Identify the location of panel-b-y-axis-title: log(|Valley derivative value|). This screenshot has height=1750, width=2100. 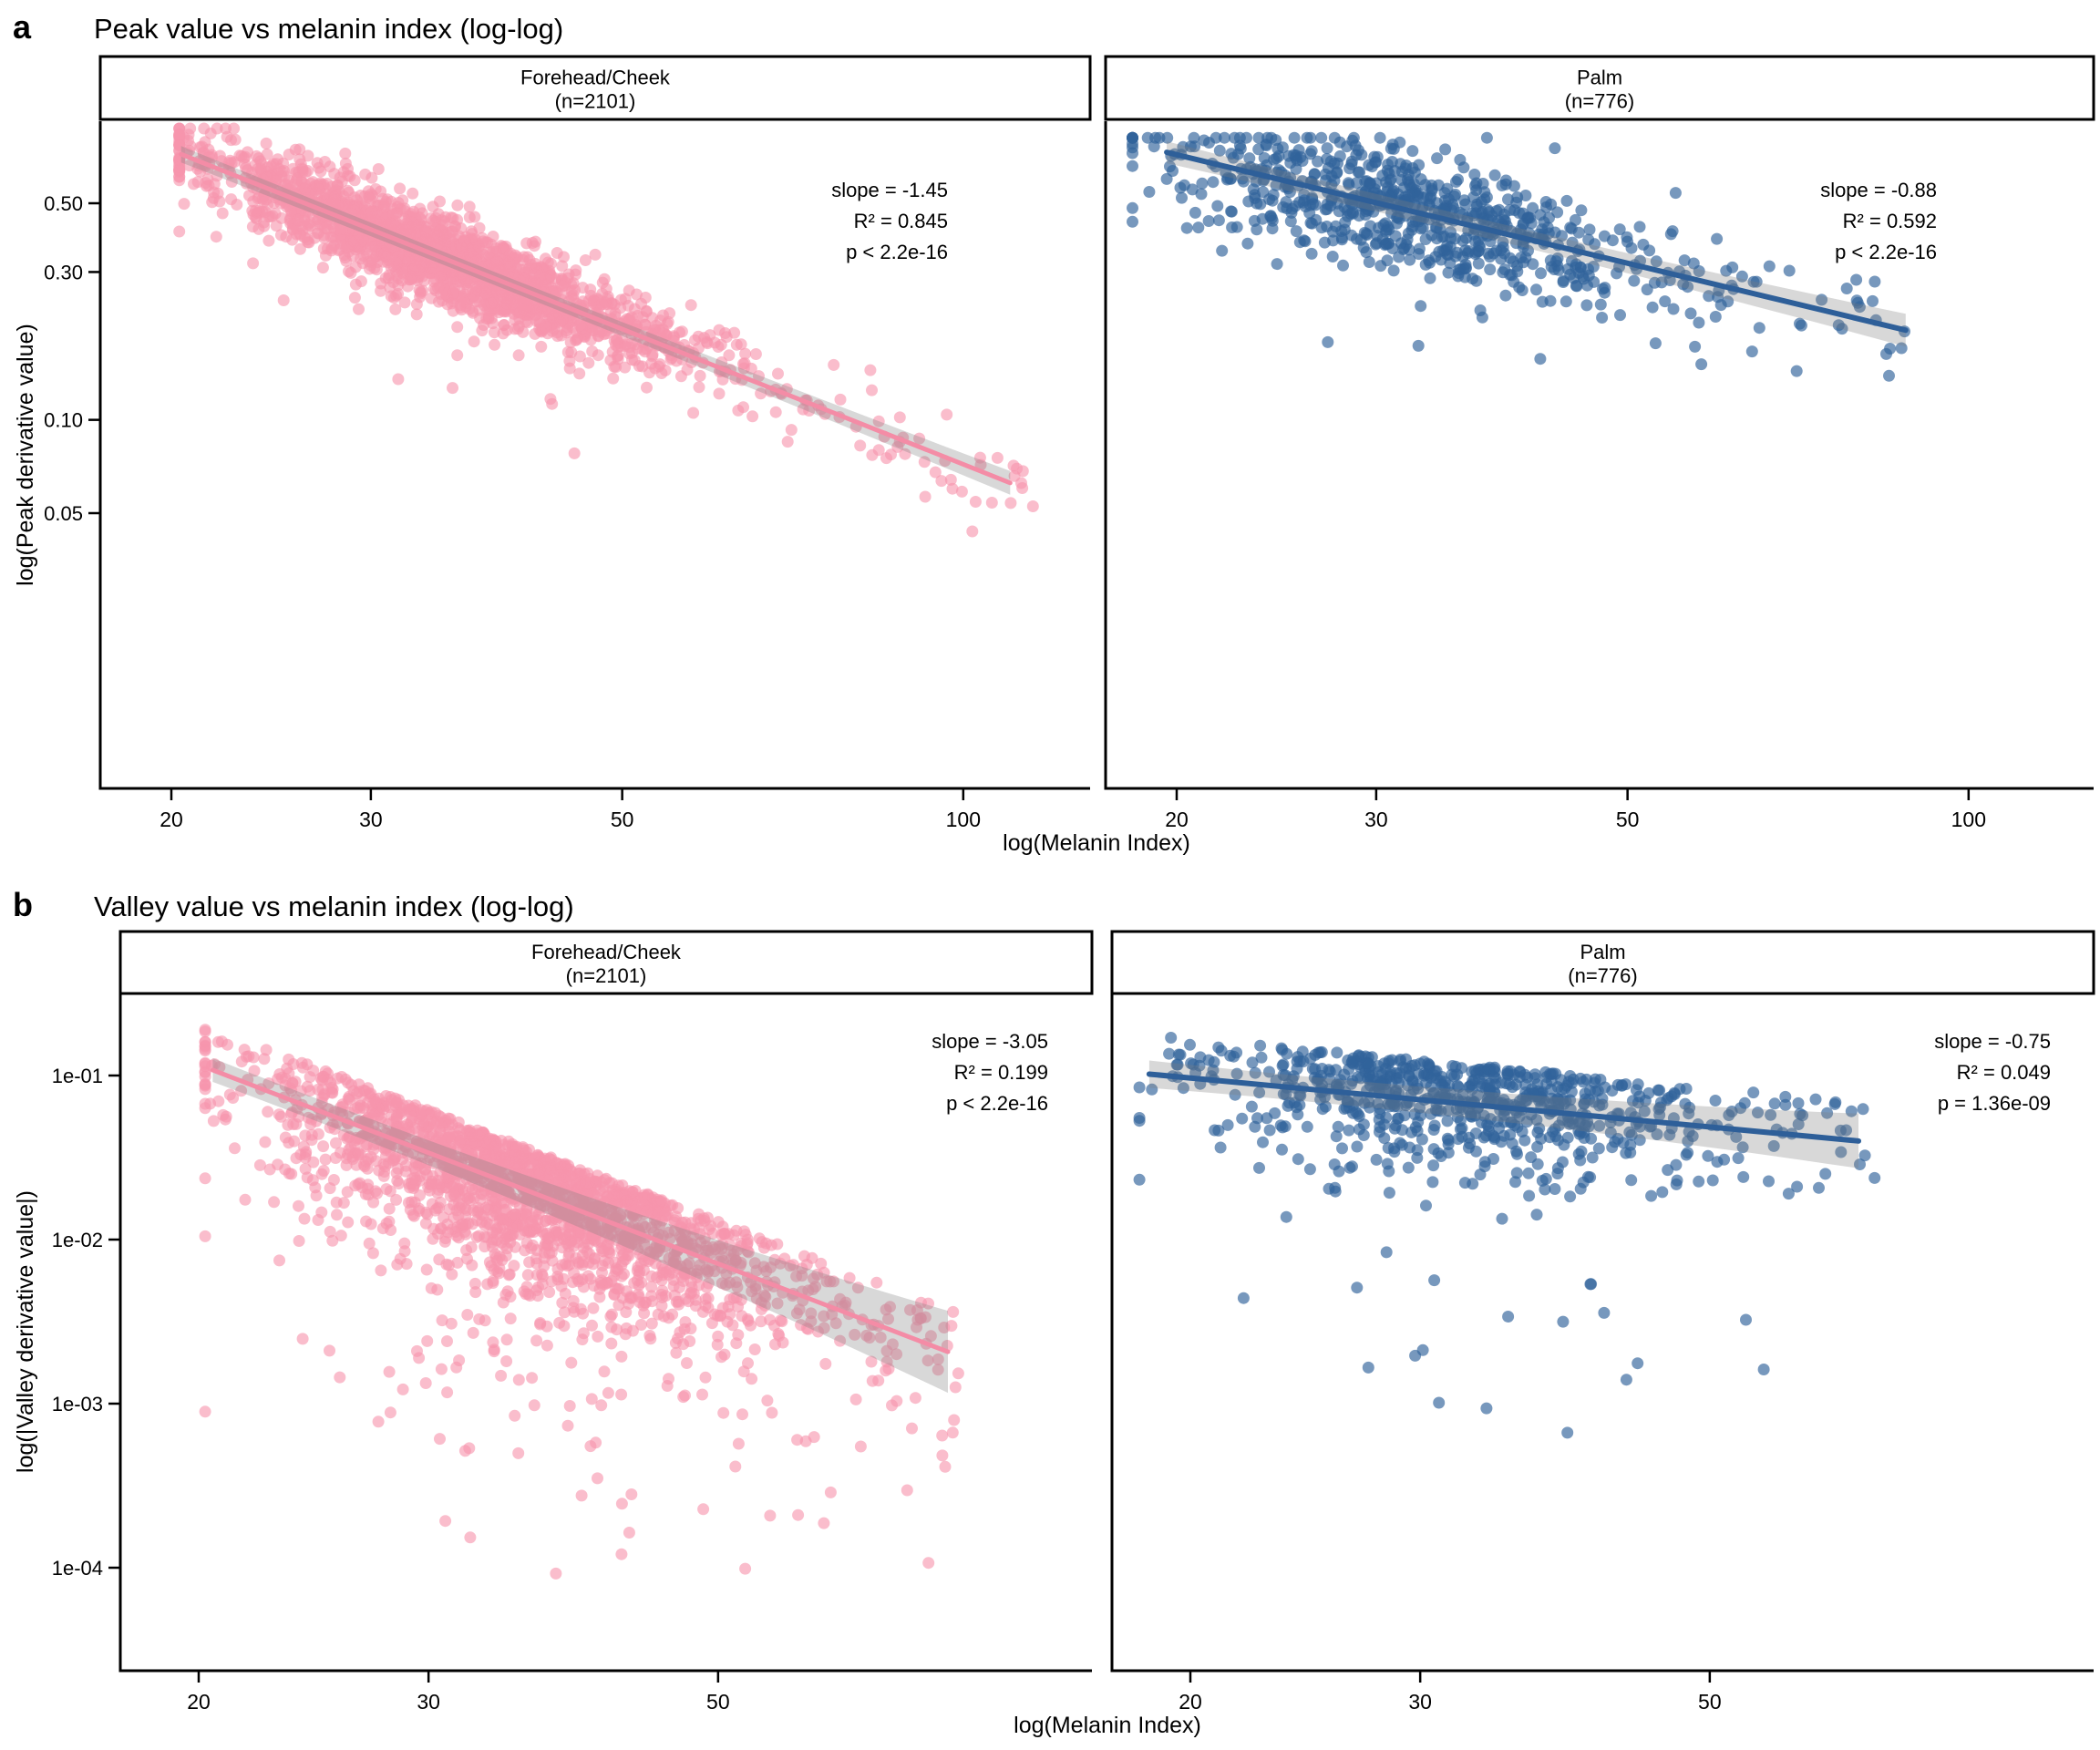
(26, 1332).